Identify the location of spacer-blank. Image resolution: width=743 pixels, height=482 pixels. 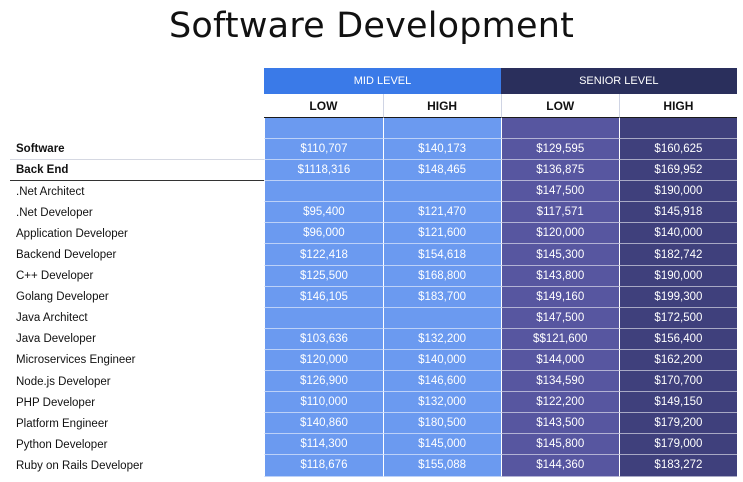
(137, 128).